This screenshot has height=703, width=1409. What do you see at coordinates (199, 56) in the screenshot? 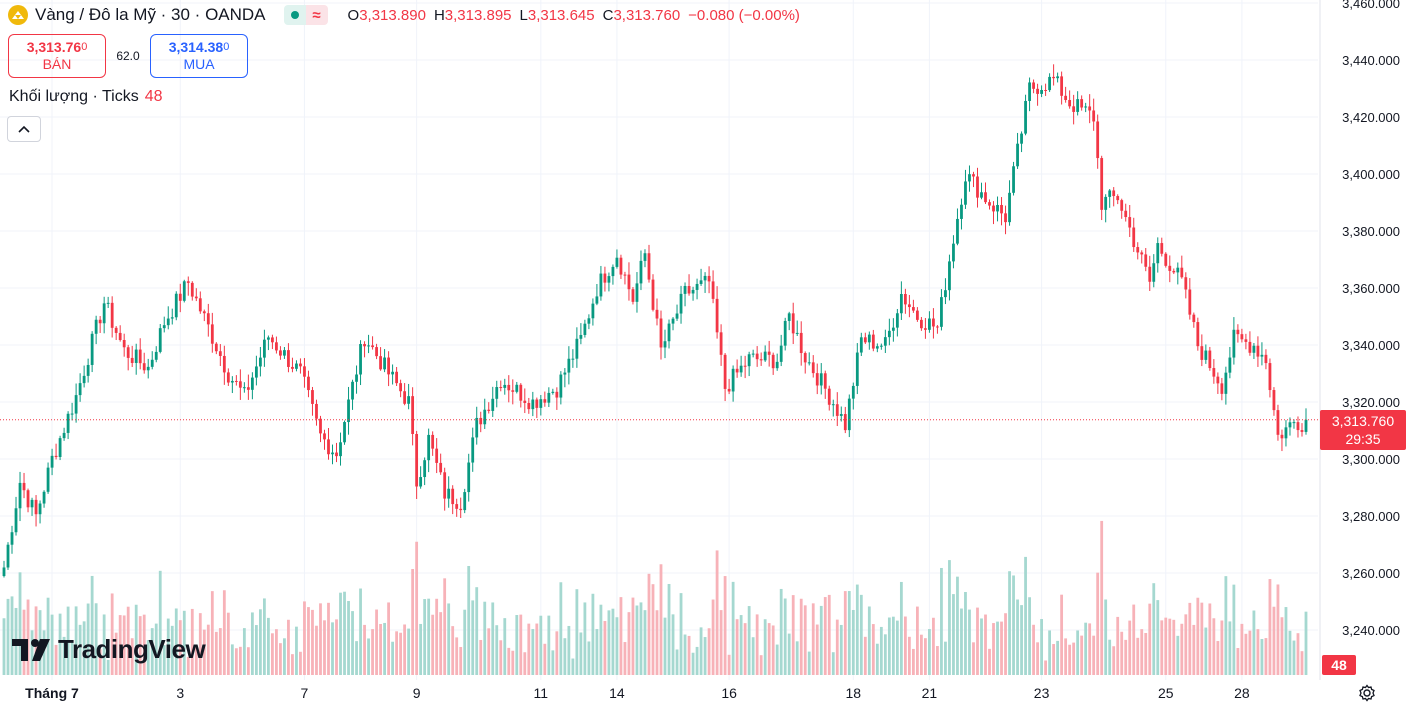
I see `buy-button: 3,314.380 MUA` at bounding box center [199, 56].